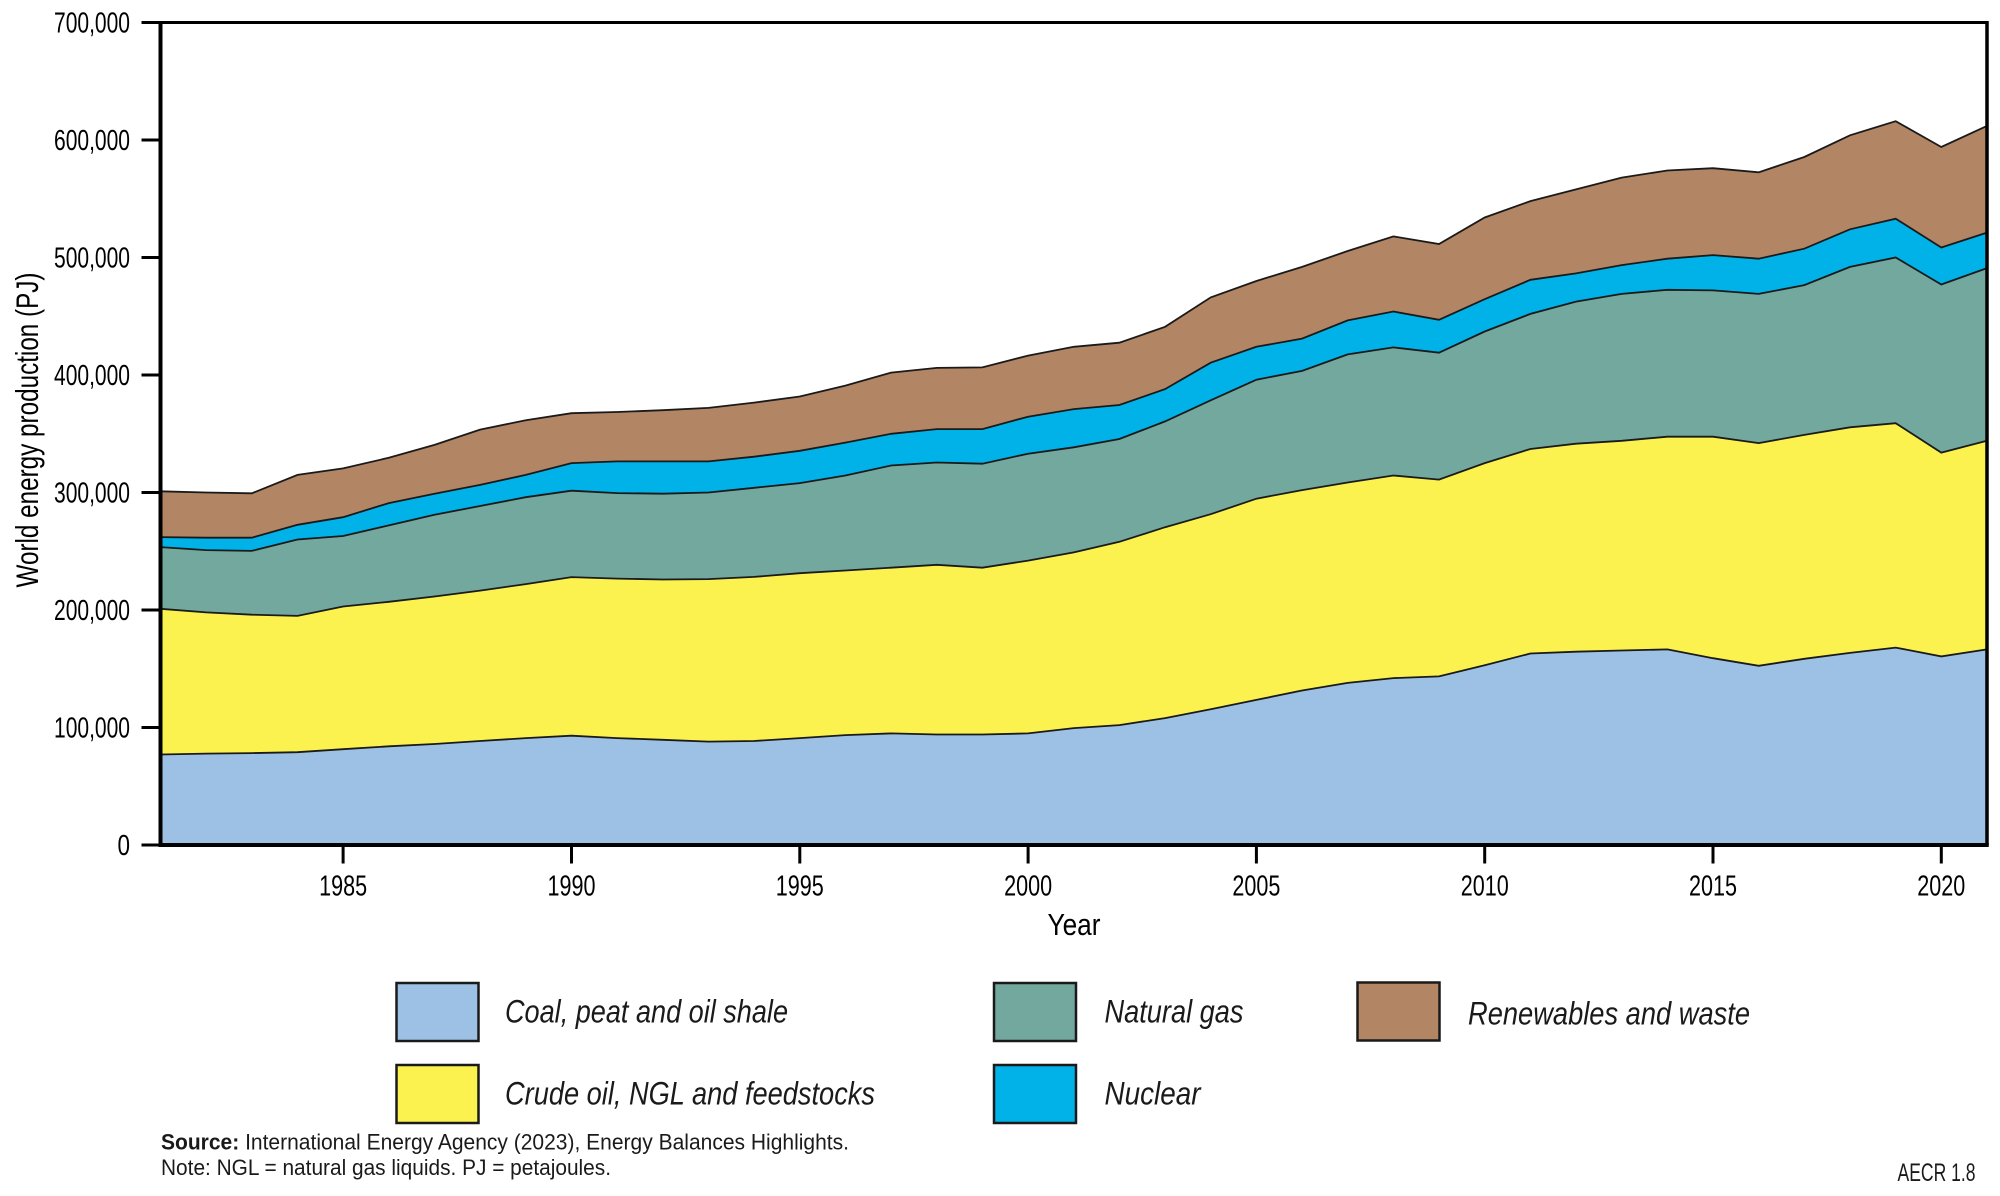 The image size is (2000, 1196). I want to click on svg-text: 1995, so click(800, 887).